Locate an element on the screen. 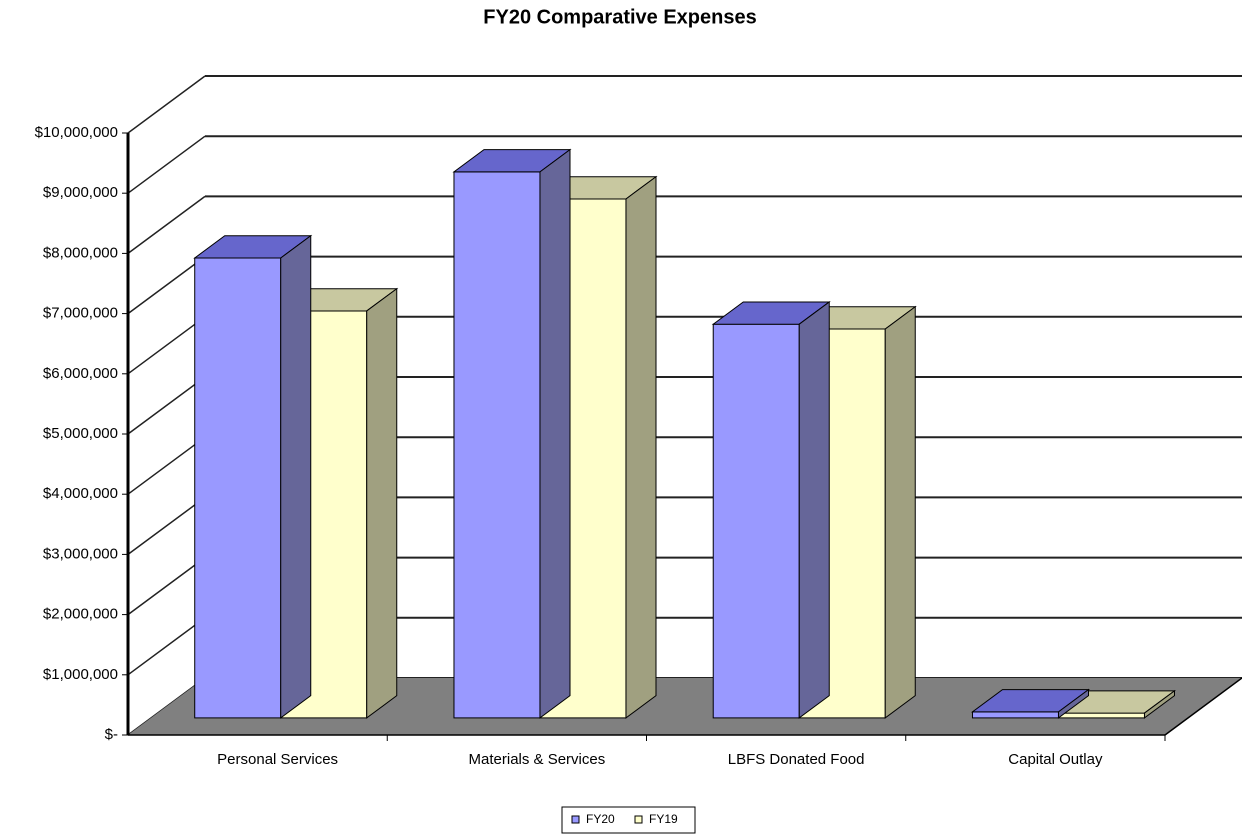 This screenshot has width=1242, height=836. y-tick-label: $5,000,000 is located at coordinates (80, 433).